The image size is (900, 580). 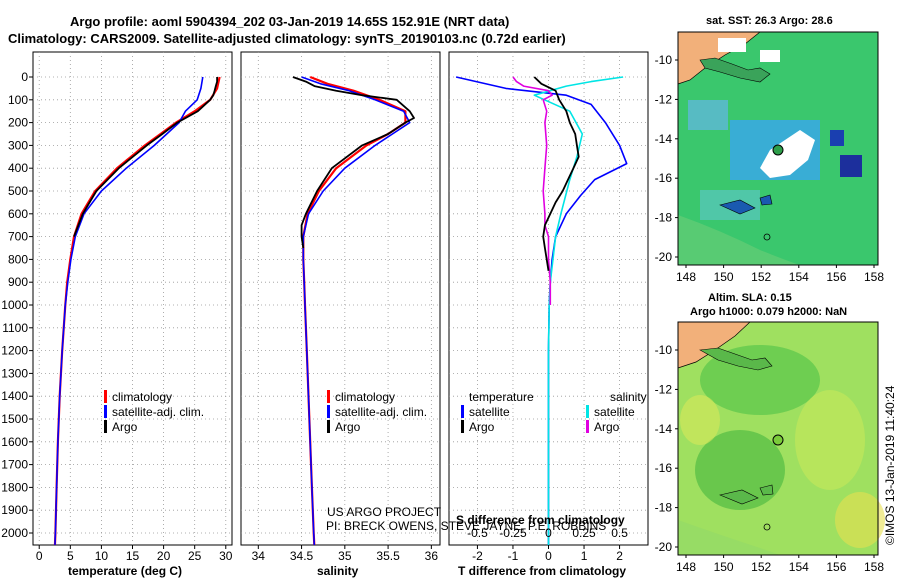 I want to click on salinity-series, so click(x=353, y=310).